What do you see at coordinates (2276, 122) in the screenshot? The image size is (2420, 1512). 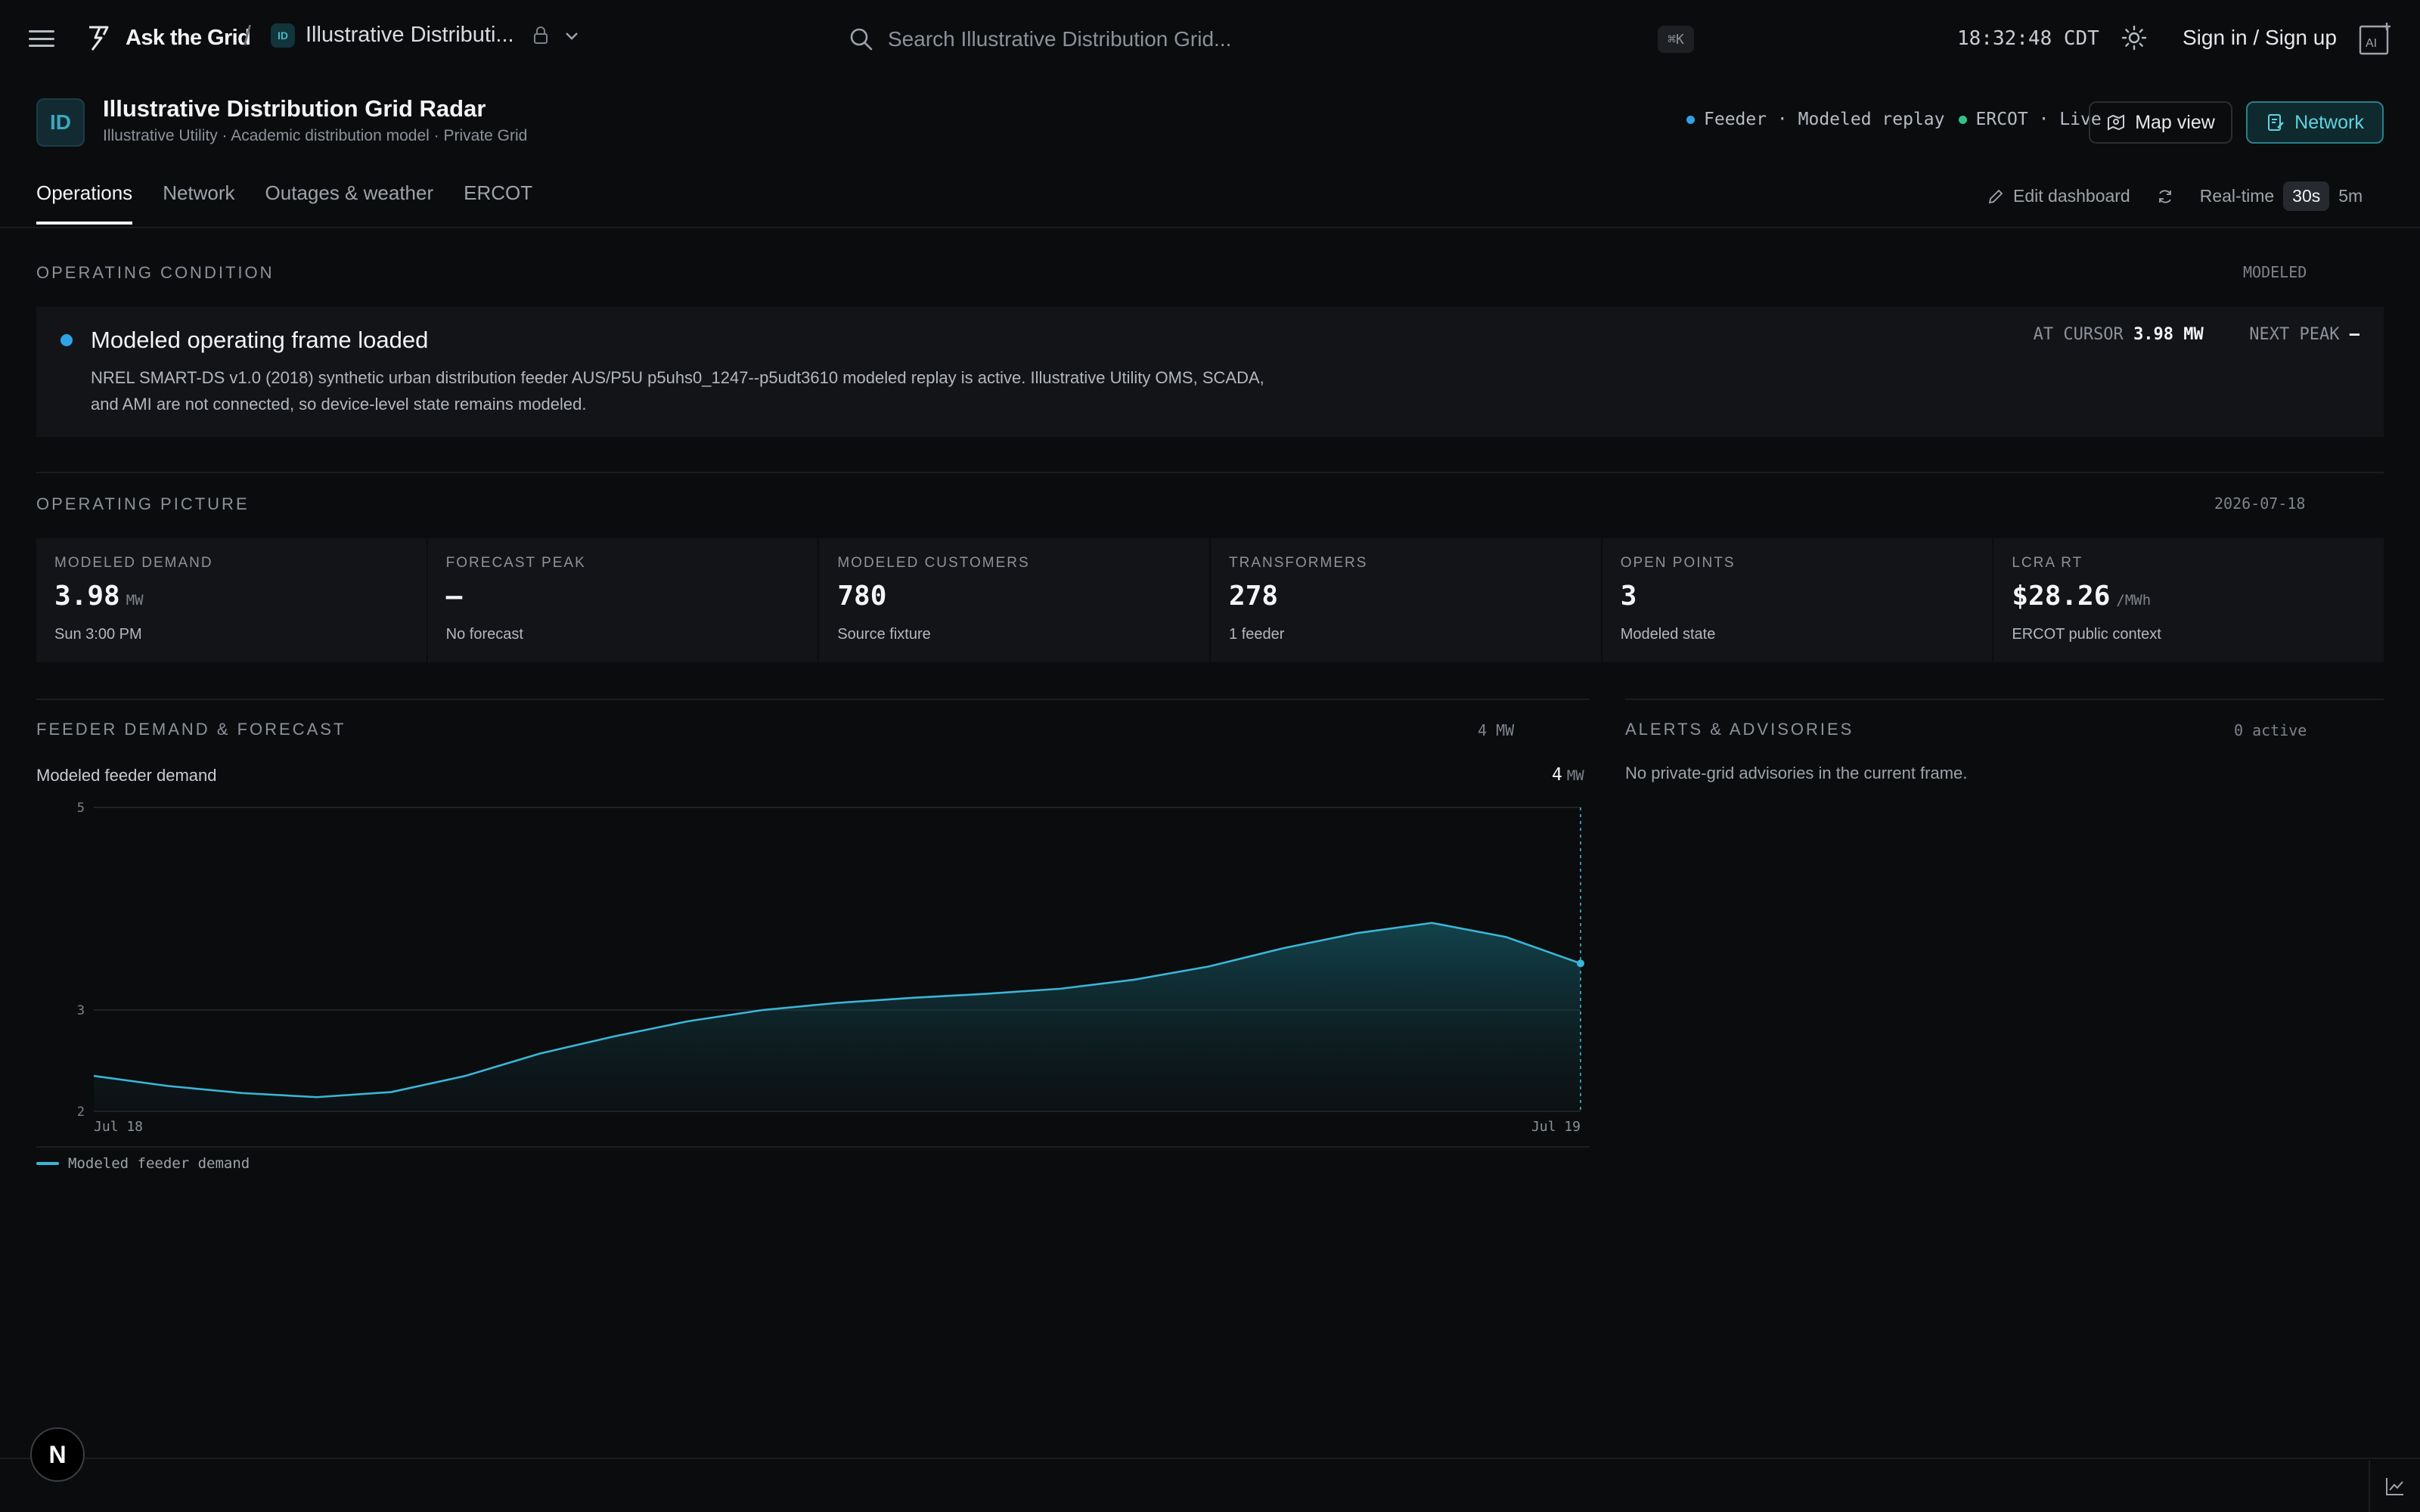 I see `network-icon` at bounding box center [2276, 122].